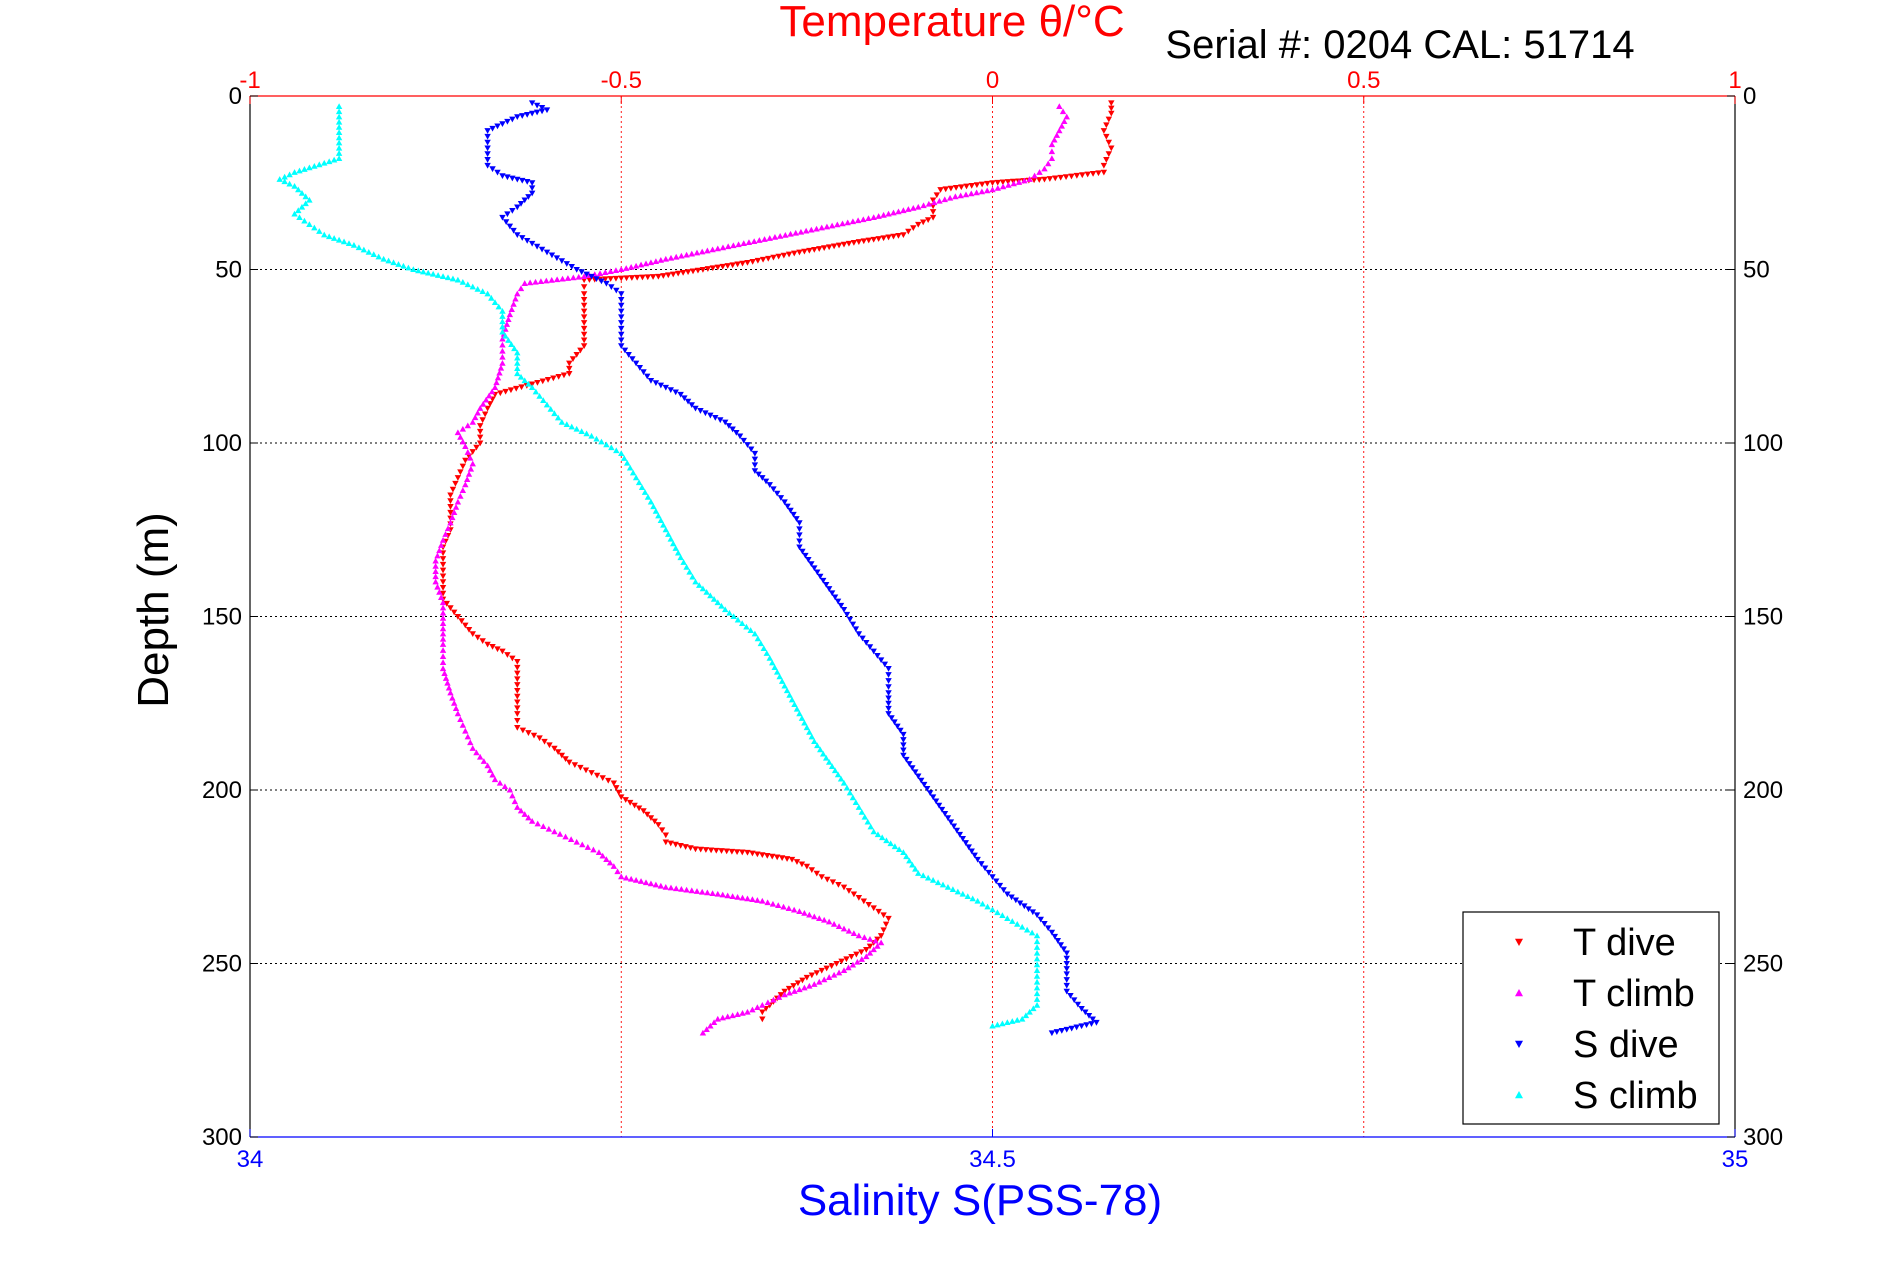 This screenshot has height=1262, width=1891. I want to click on temperature-tick-label: 0, so click(992, 80).